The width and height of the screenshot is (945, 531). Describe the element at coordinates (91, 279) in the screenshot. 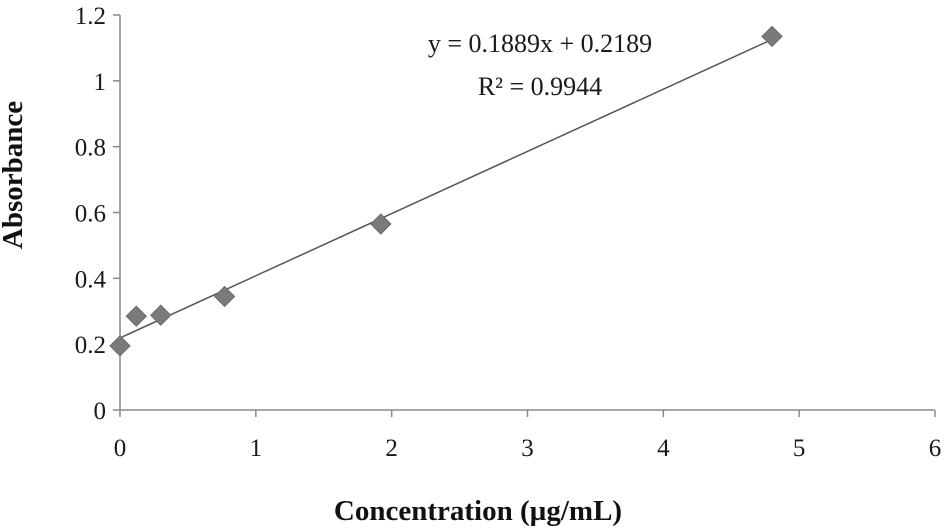

I see `y-tick-label: 0.4` at that location.